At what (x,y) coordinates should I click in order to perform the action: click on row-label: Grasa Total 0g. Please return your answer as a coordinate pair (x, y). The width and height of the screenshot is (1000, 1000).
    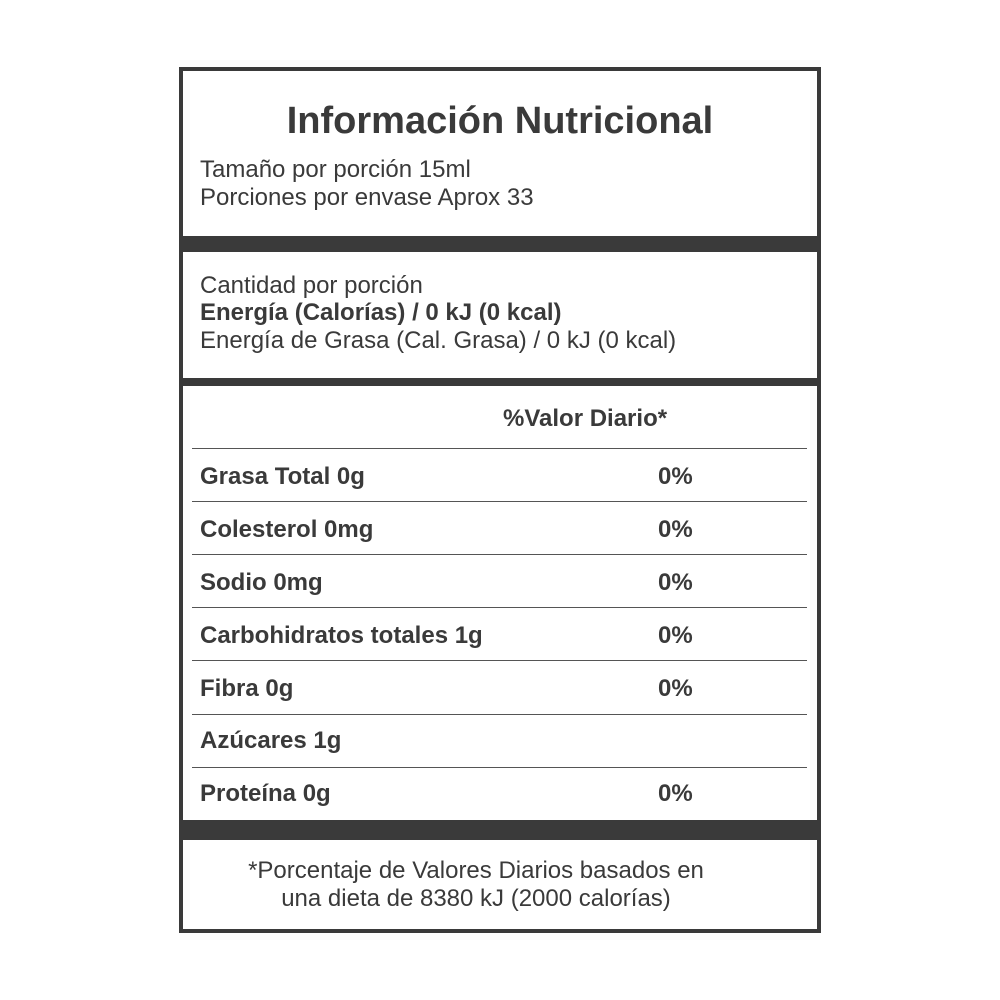
    Looking at the image, I should click on (282, 476).